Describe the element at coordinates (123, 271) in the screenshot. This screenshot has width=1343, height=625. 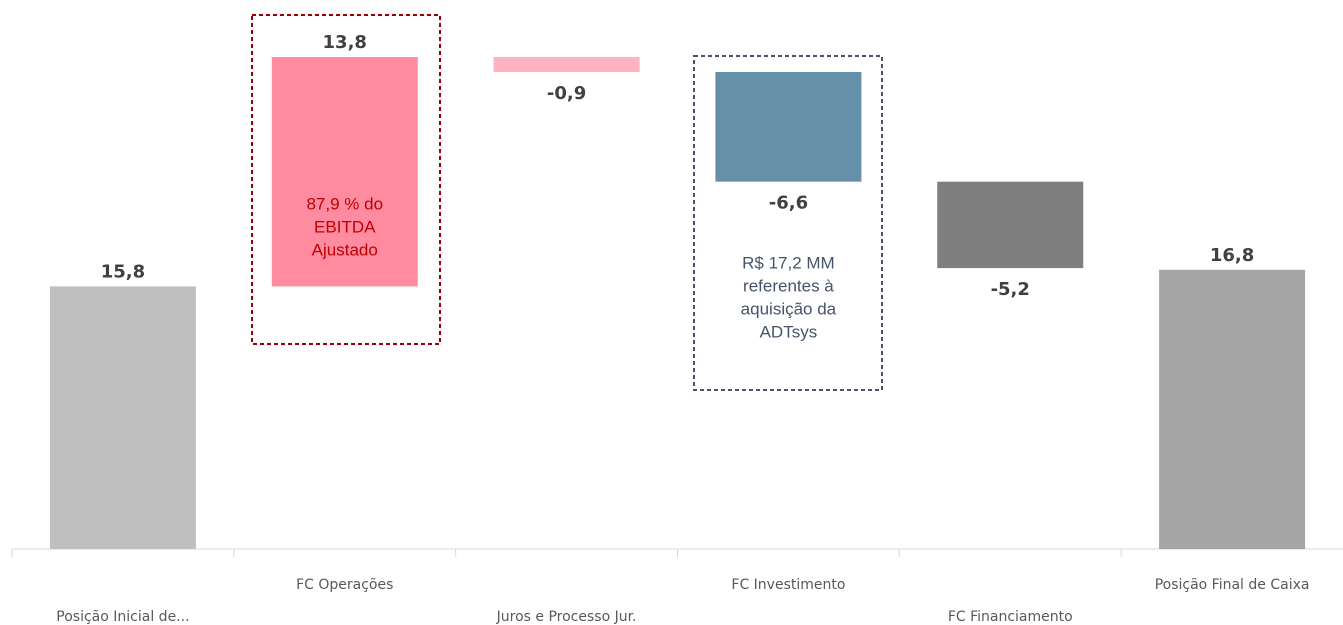
I see `data-label: 15,8` at that location.